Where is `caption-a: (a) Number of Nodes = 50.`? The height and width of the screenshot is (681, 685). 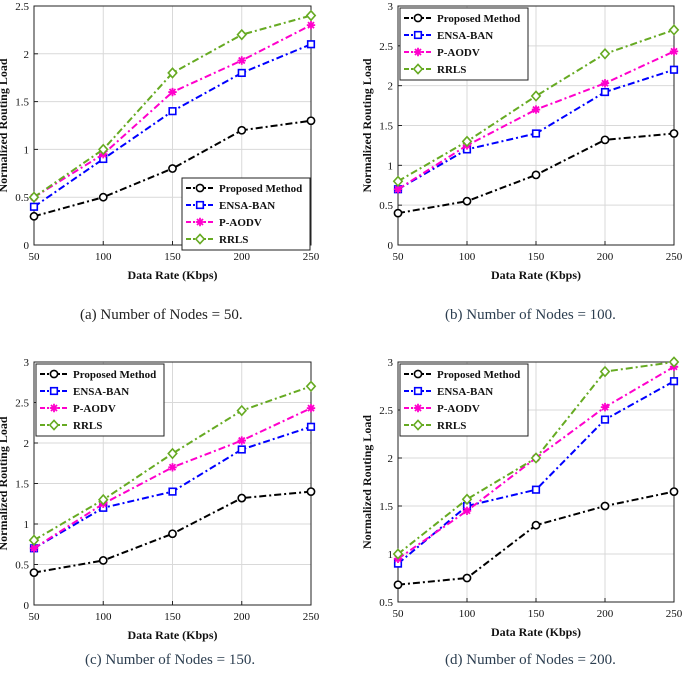 caption-a: (a) Number of Nodes = 50. is located at coordinates (161, 315).